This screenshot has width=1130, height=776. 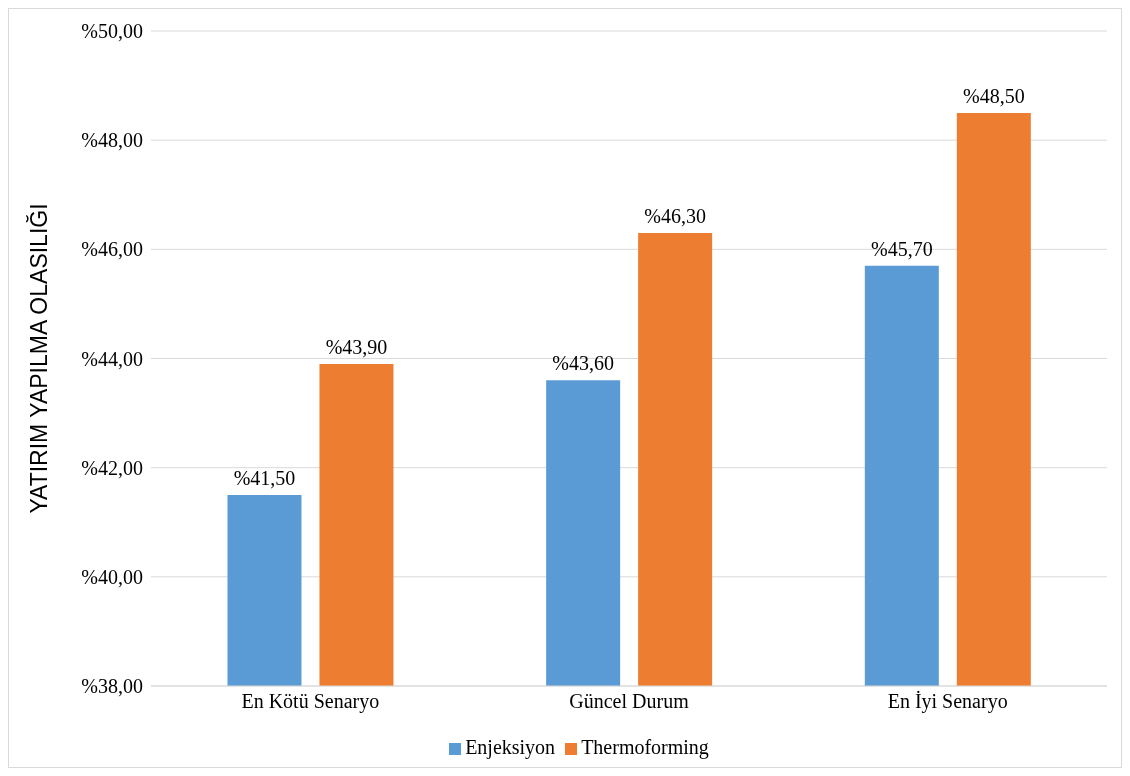 I want to click on x-tick-label: Güncel Durum, so click(x=629, y=701).